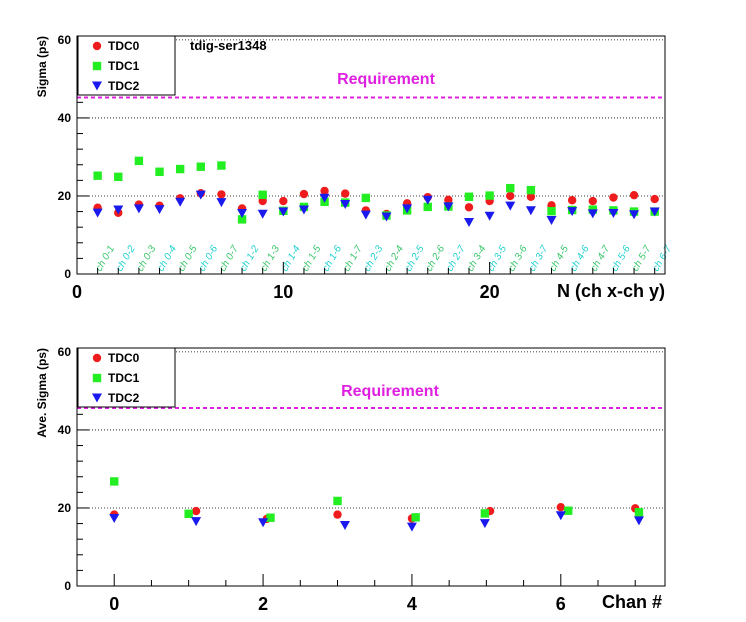 The width and height of the screenshot is (746, 622). I want to click on legend-label: TDC1, so click(124, 66).